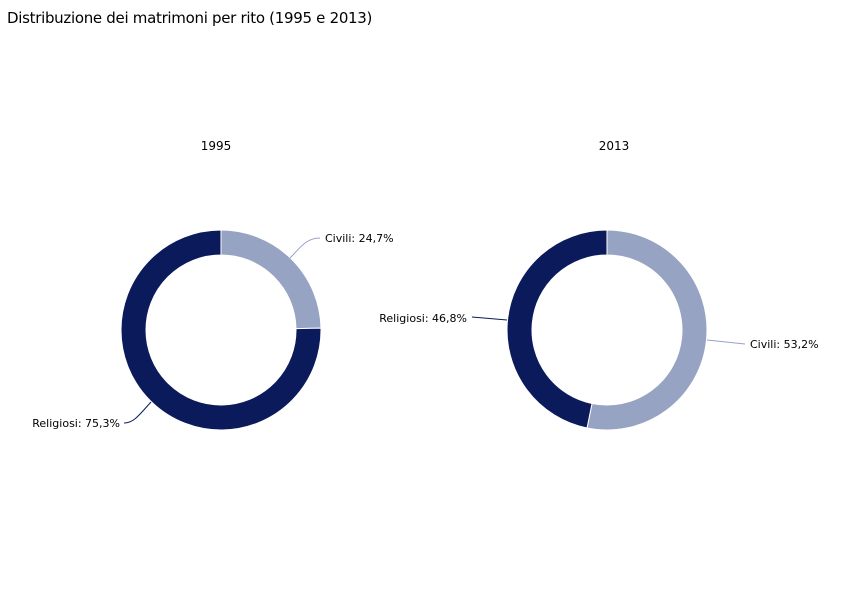 This screenshot has height=600, width=850. I want to click on label-1995-religiosi: Religiosi: 75,3%, so click(76, 423).